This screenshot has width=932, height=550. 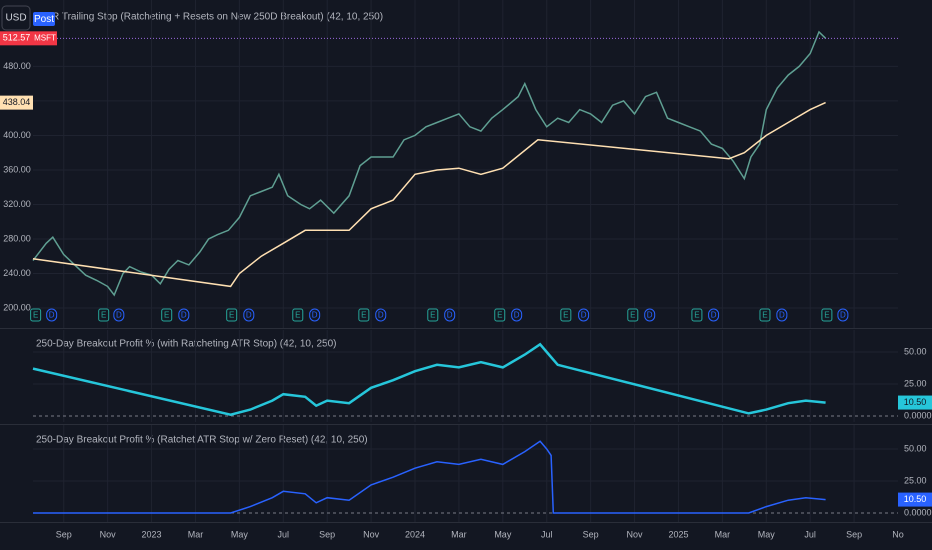 What do you see at coordinates (17, 66) in the screenshot?
I see `y-tick-label: 480.00` at bounding box center [17, 66].